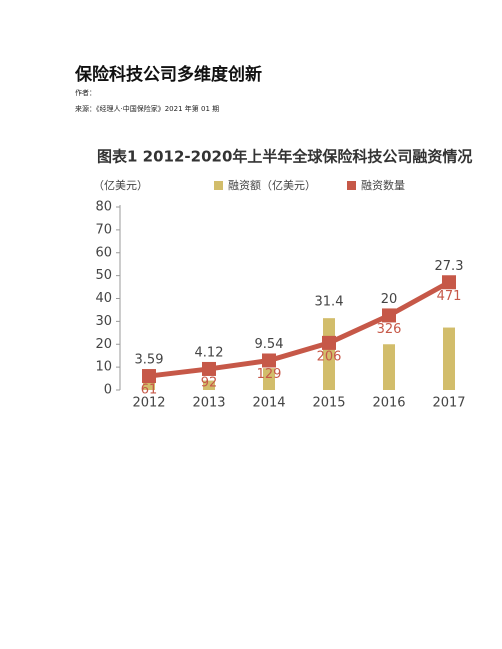 Image resolution: width=502 pixels, height=649 pixels. What do you see at coordinates (103, 344) in the screenshot?
I see `y-tick-label: 20` at bounding box center [103, 344].